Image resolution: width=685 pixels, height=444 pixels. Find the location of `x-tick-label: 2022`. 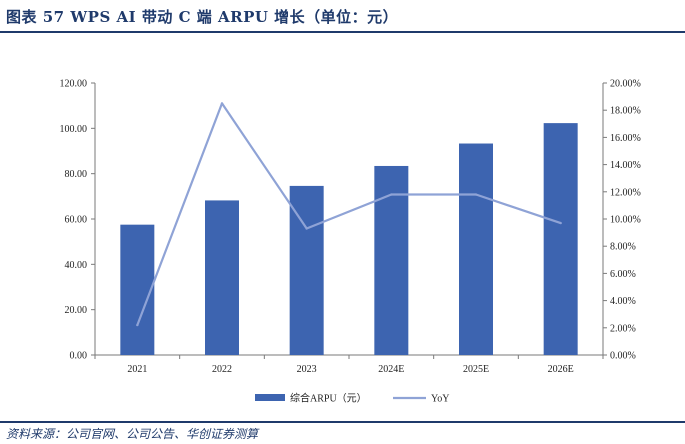

x-tick-label: 2022 is located at coordinates (222, 369).